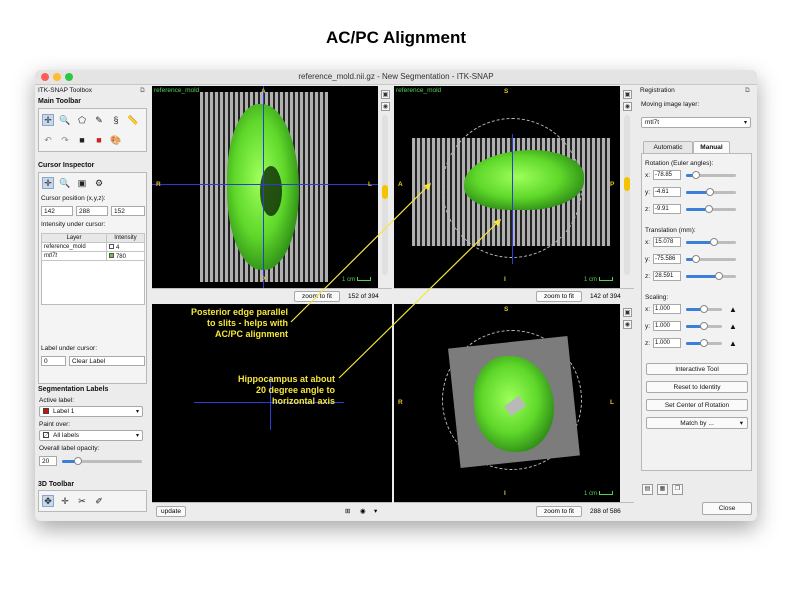 The width and height of the screenshot is (792, 612). What do you see at coordinates (57, 211) in the screenshot?
I see `cursor-x-field: 142` at bounding box center [57, 211].